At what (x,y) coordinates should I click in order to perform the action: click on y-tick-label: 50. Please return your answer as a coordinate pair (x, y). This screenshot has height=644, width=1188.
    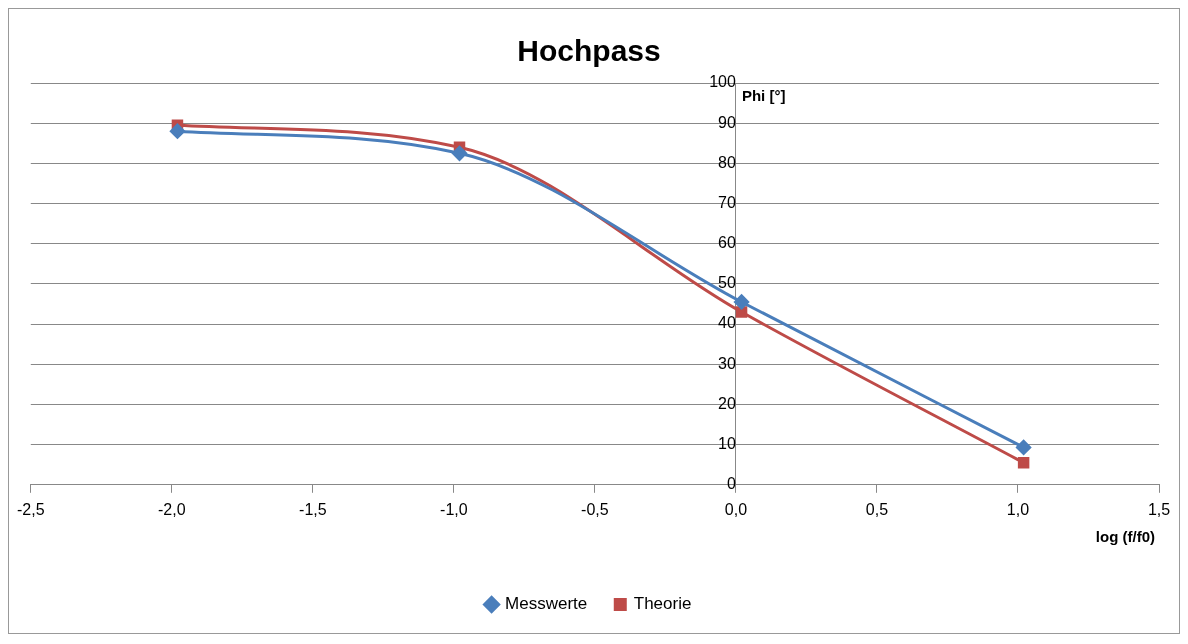
    Looking at the image, I should click on (727, 283).